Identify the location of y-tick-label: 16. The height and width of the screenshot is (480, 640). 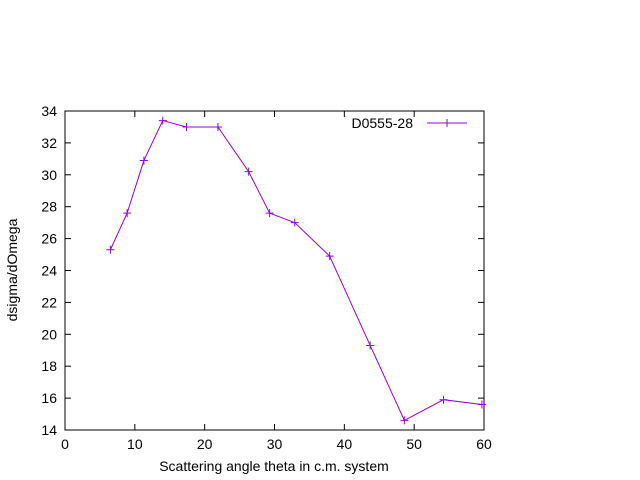
(49, 398).